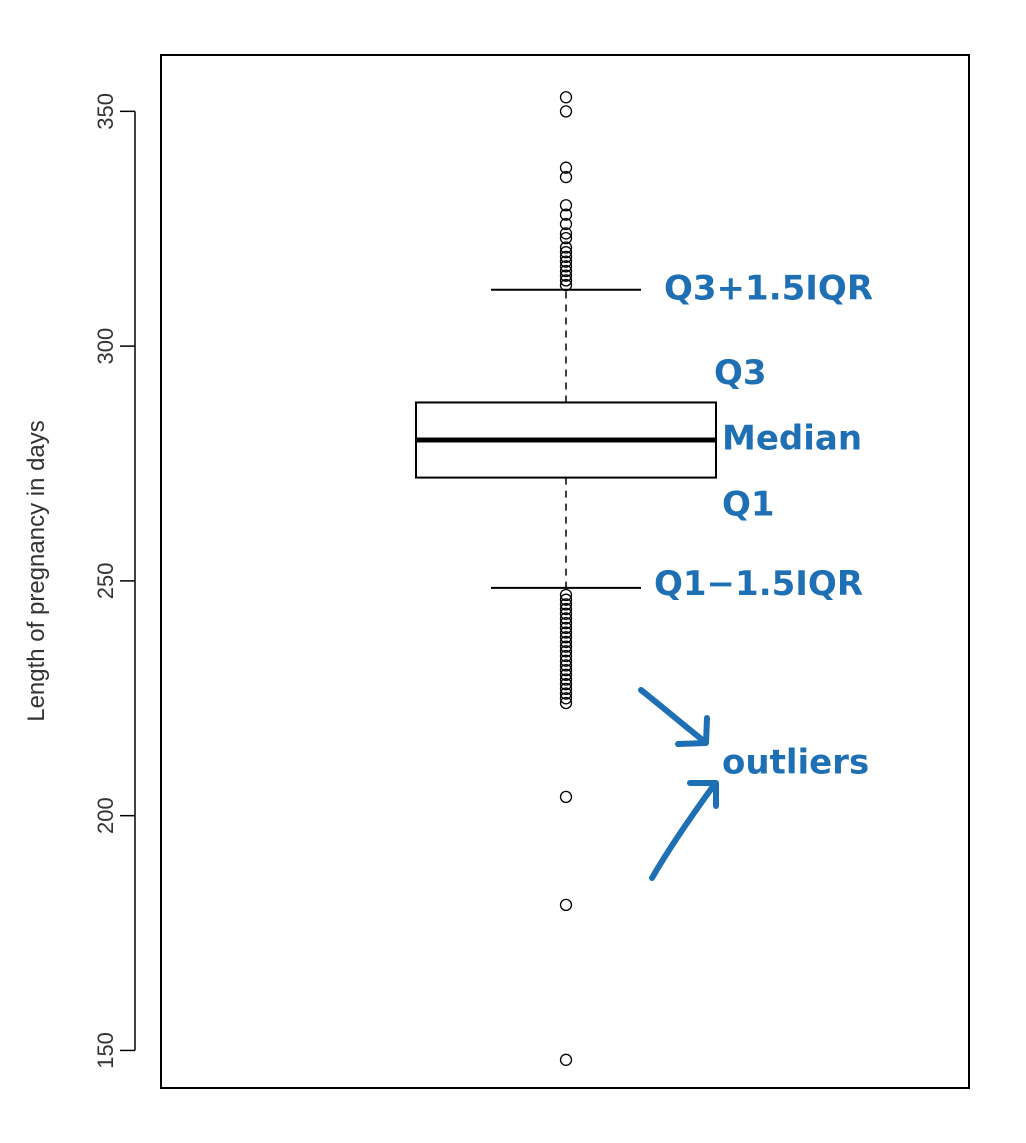  I want to click on y-tick-label: 200, so click(105, 815).